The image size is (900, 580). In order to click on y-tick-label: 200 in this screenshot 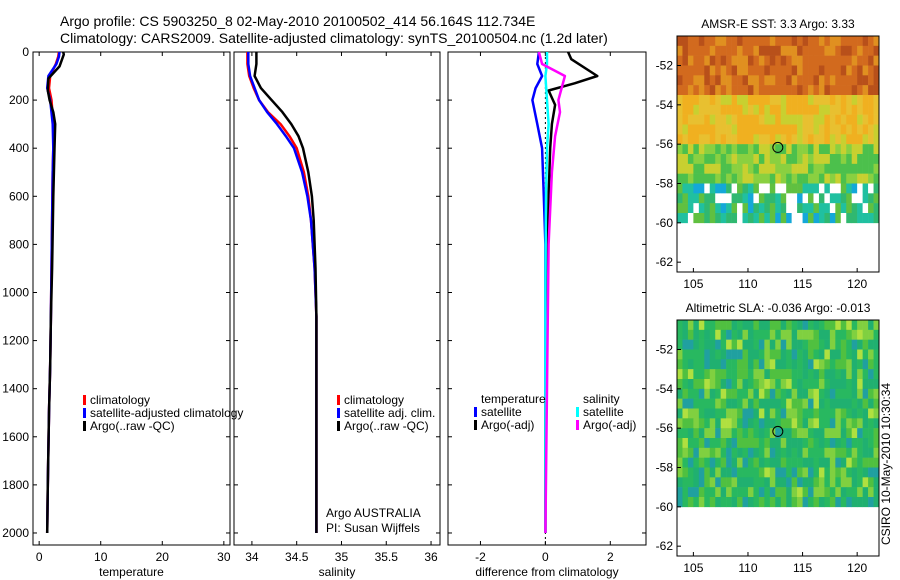, I will do `click(19, 100)`.